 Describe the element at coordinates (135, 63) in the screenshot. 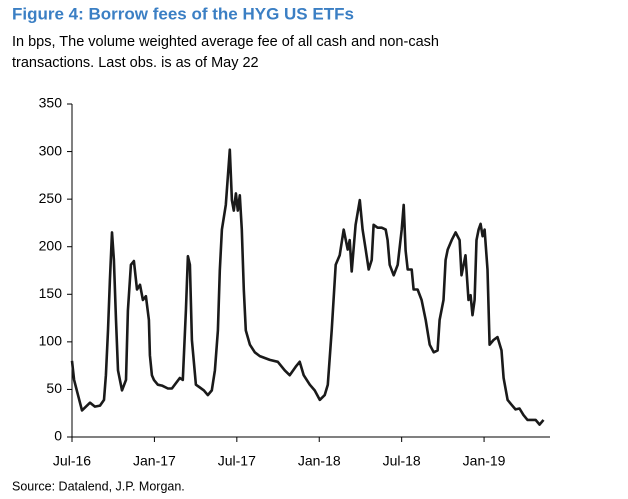

I see `chart-subtitle: transactions. Last obs. is as of May 22` at that location.